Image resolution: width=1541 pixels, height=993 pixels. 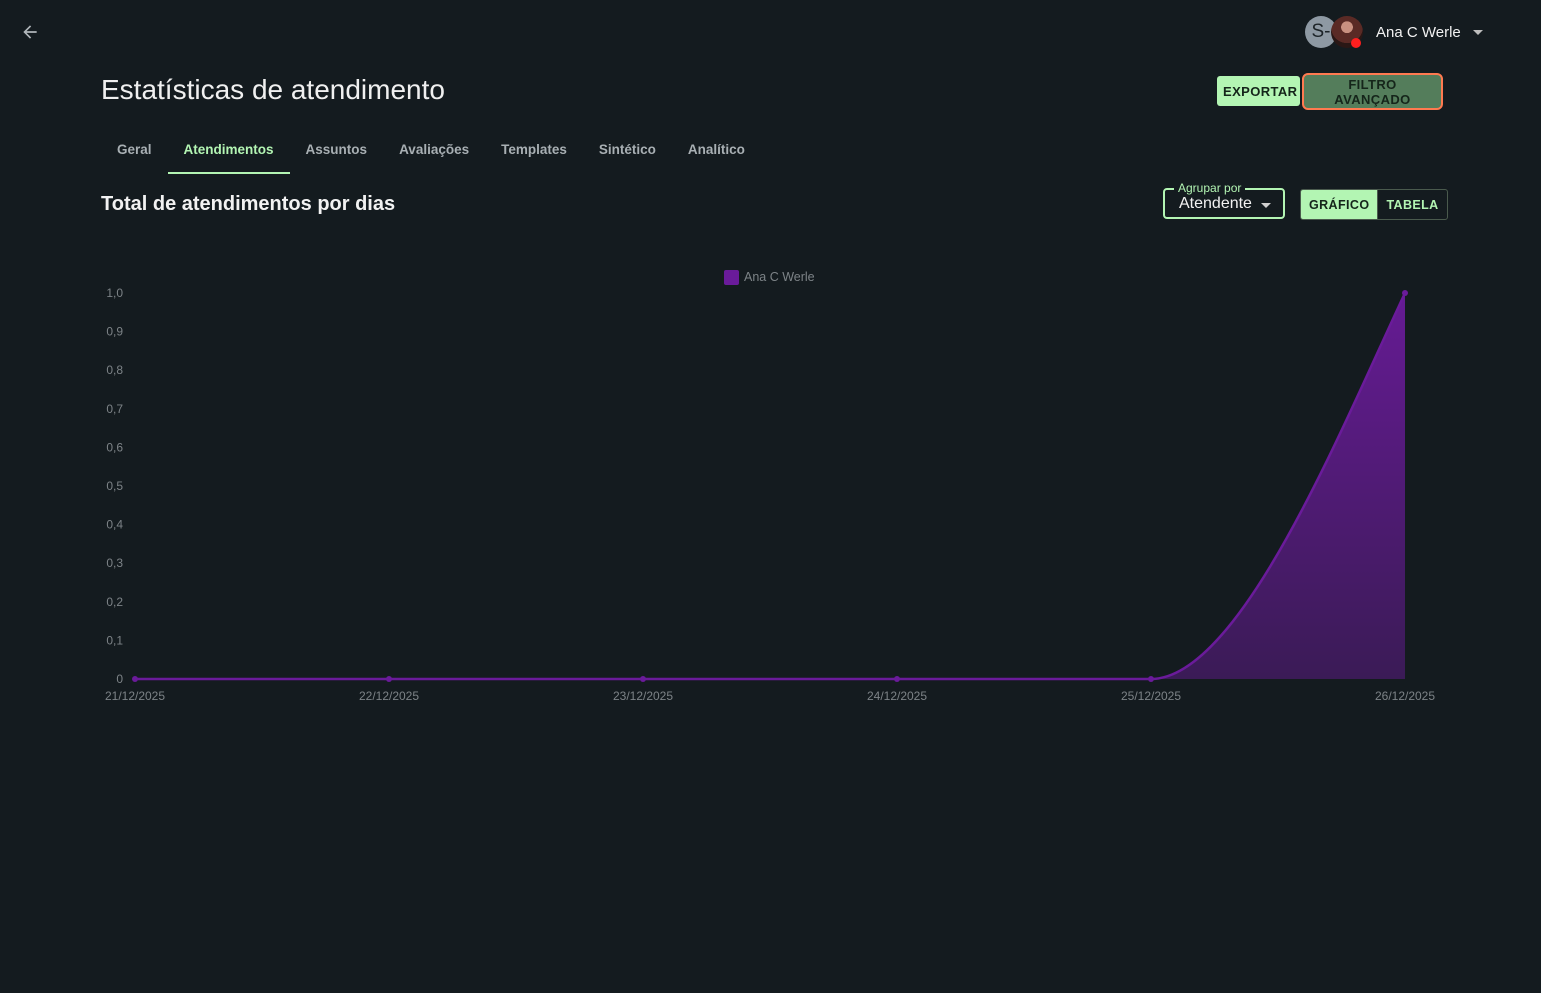 I want to click on tab-assuntos: Assuntos, so click(x=336, y=149).